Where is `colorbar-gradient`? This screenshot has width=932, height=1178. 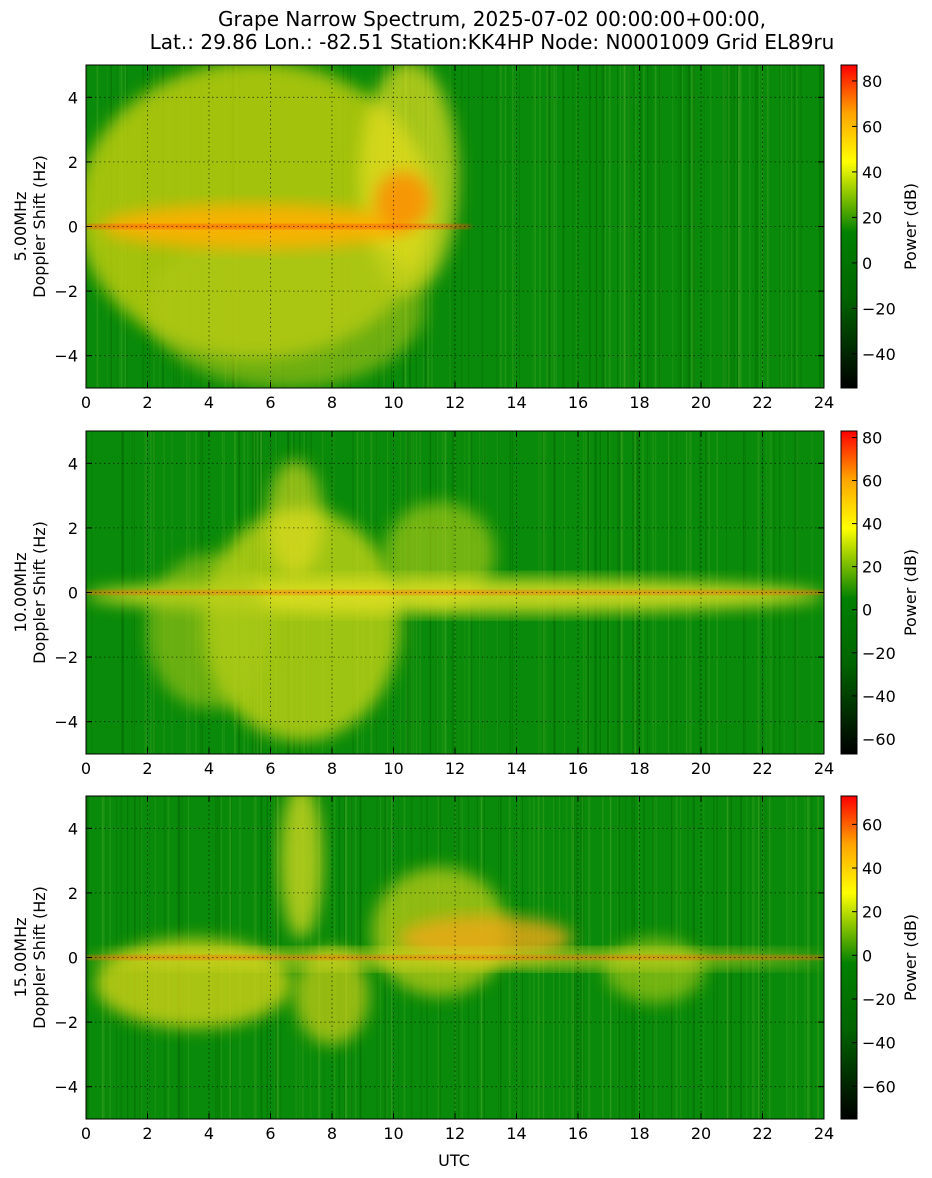 colorbar-gradient is located at coordinates (849, 592).